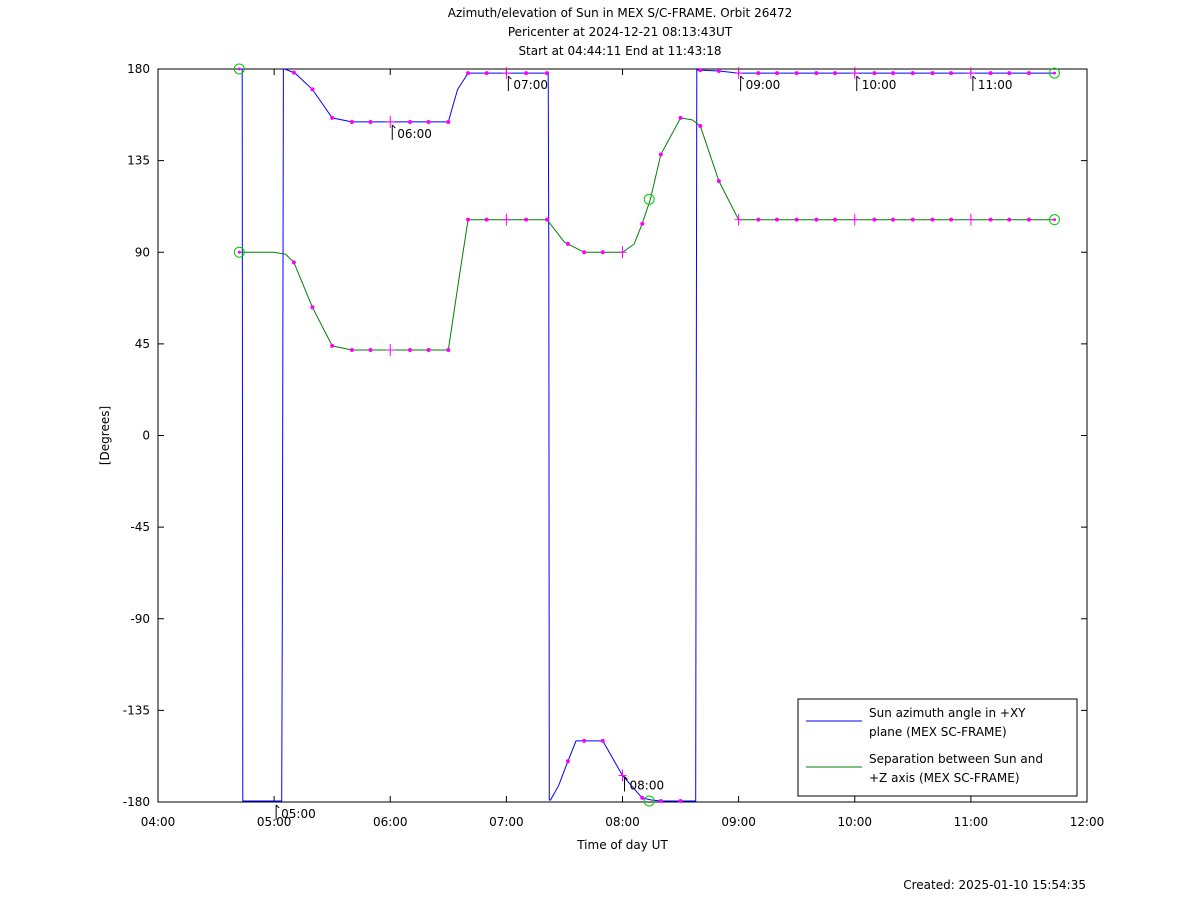 Image resolution: width=1200 pixels, height=901 pixels. Describe the element at coordinates (944, 778) in the screenshot. I see `legend-label: +Z axis (MEX SC-FRAME)` at that location.